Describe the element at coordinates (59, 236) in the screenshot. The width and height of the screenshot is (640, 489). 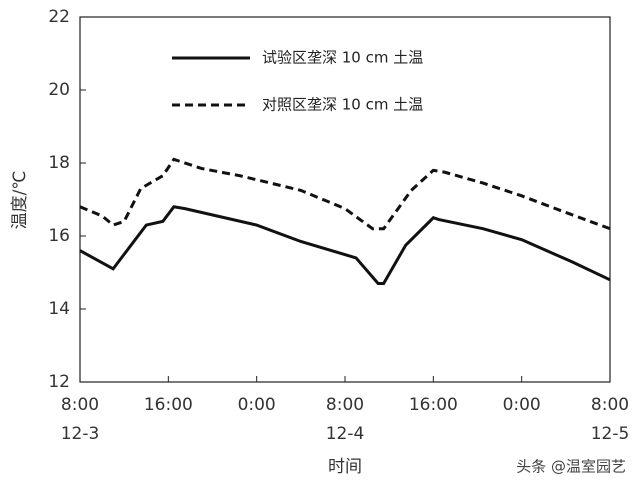
I see `y-tick-label: 16` at that location.